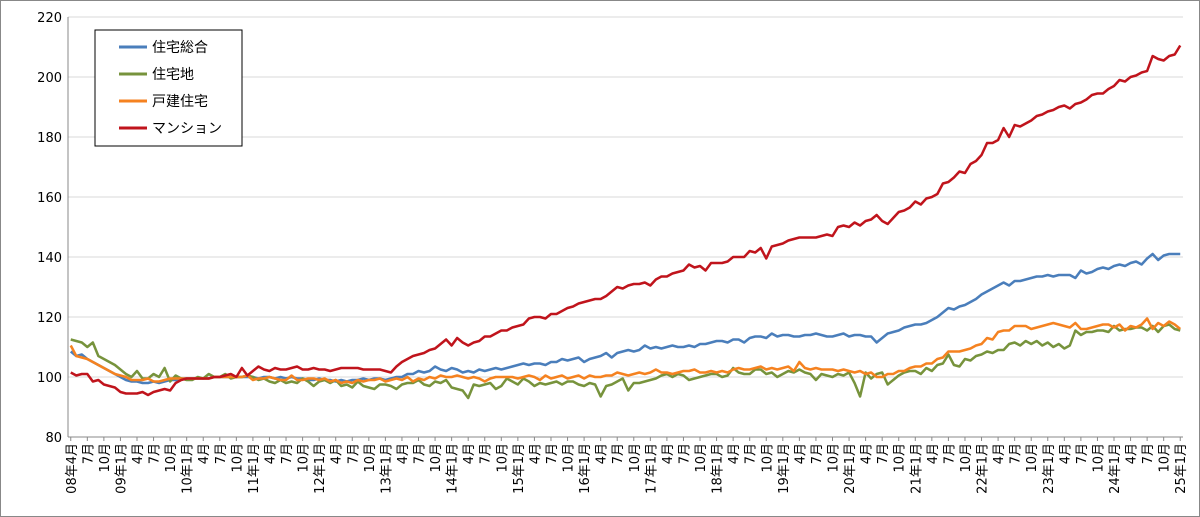 The height and width of the screenshot is (517, 1200). I want to click on y-tick-label: 80, so click(53, 438).